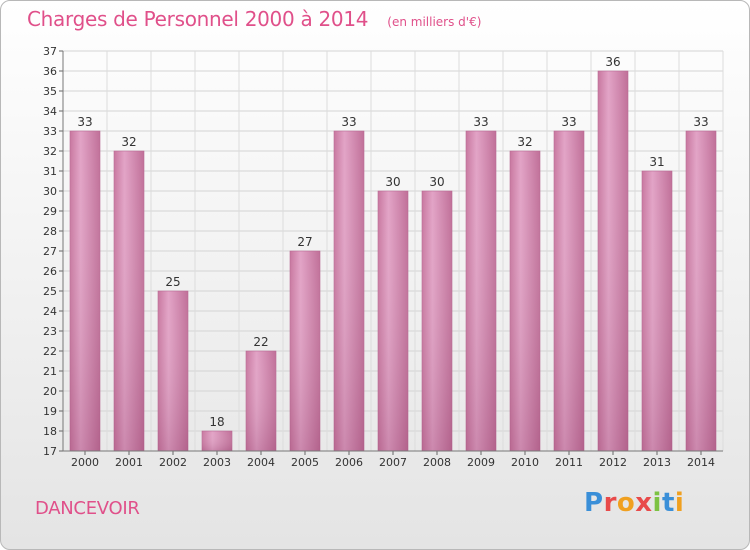  What do you see at coordinates (50, 371) in the screenshot?
I see `y-tick-label: 21` at bounding box center [50, 371].